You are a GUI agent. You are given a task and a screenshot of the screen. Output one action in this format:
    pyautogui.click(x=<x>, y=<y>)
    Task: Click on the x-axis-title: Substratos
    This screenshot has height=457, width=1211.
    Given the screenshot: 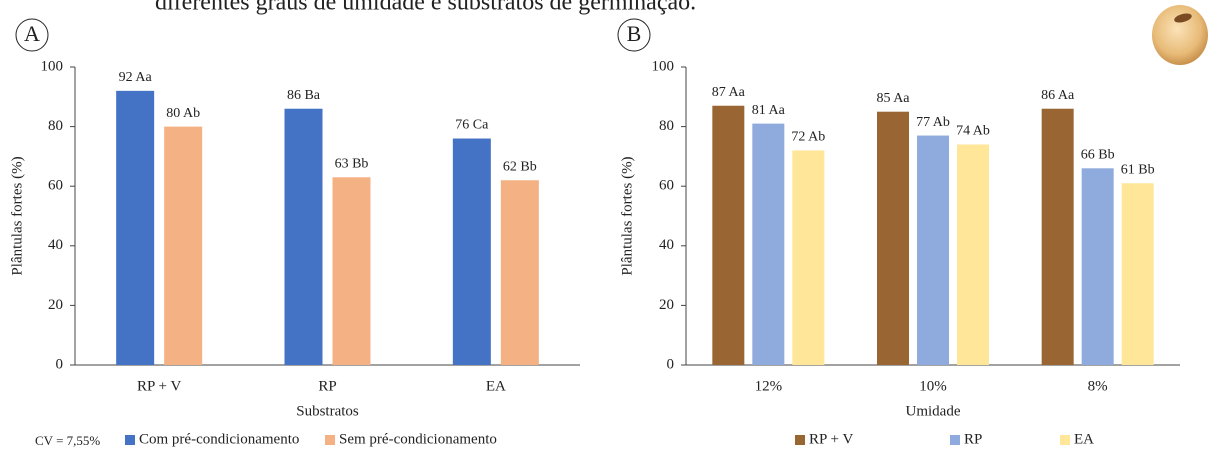 What is the action you would take?
    pyautogui.click(x=327, y=411)
    